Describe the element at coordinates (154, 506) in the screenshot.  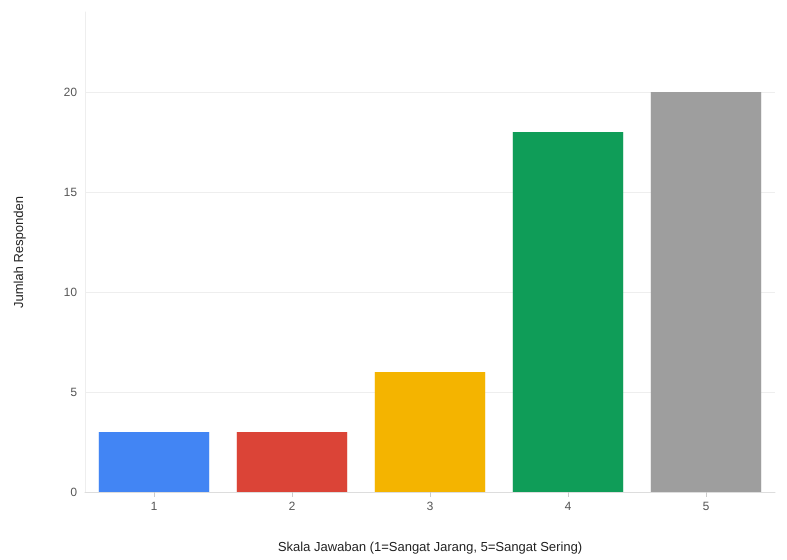
I see `x-tick-label: 1` at that location.